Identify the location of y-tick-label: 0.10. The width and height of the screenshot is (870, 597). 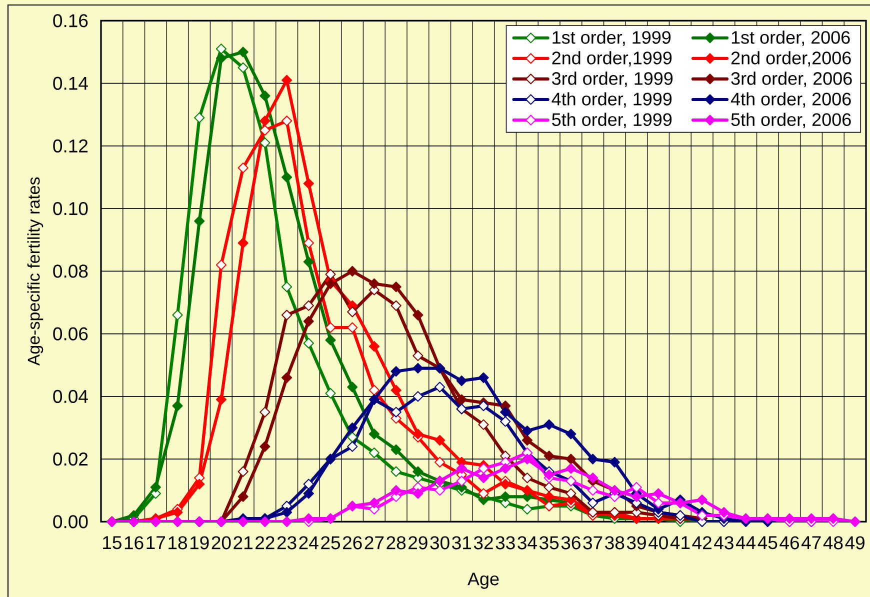
(70, 209).